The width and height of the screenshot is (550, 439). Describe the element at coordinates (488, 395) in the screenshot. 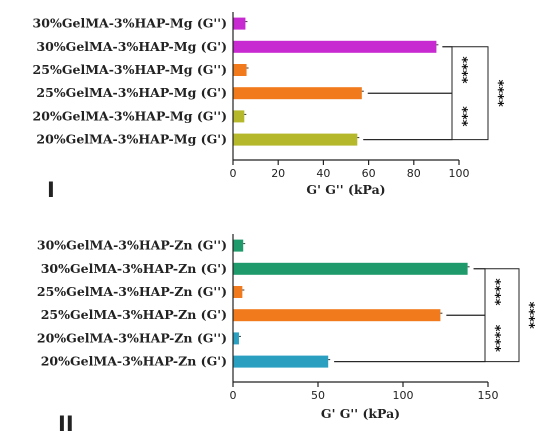

I see `x-tick-label: 150` at that location.